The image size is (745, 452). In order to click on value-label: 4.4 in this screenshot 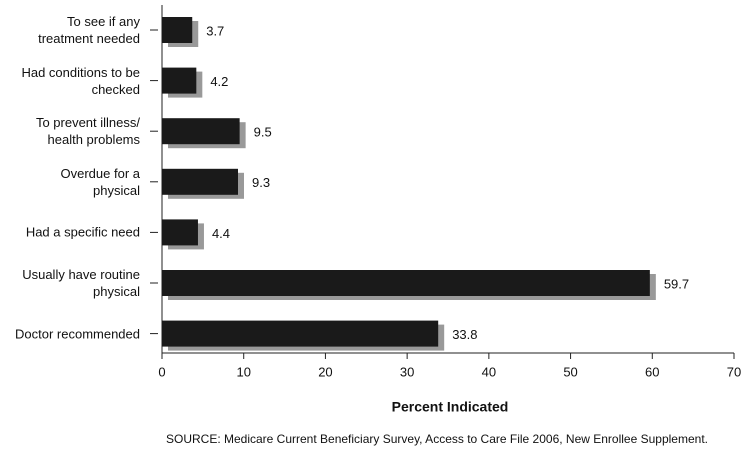, I will do `click(221, 233)`.